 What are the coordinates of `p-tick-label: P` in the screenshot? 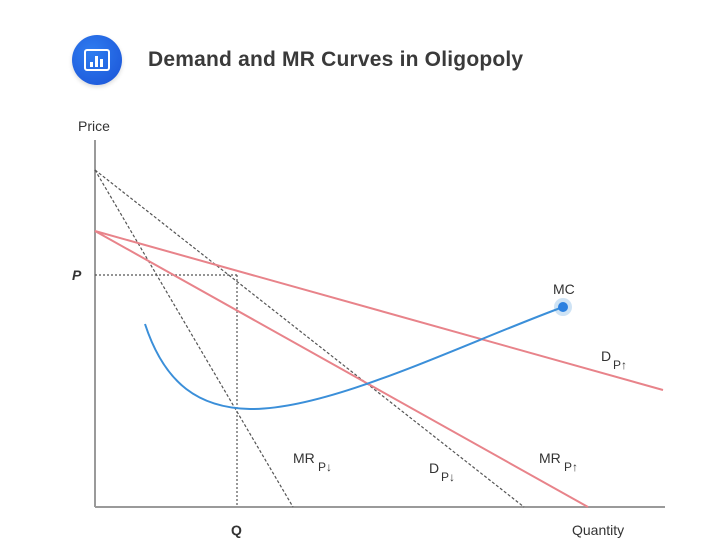 It's located at (77, 275).